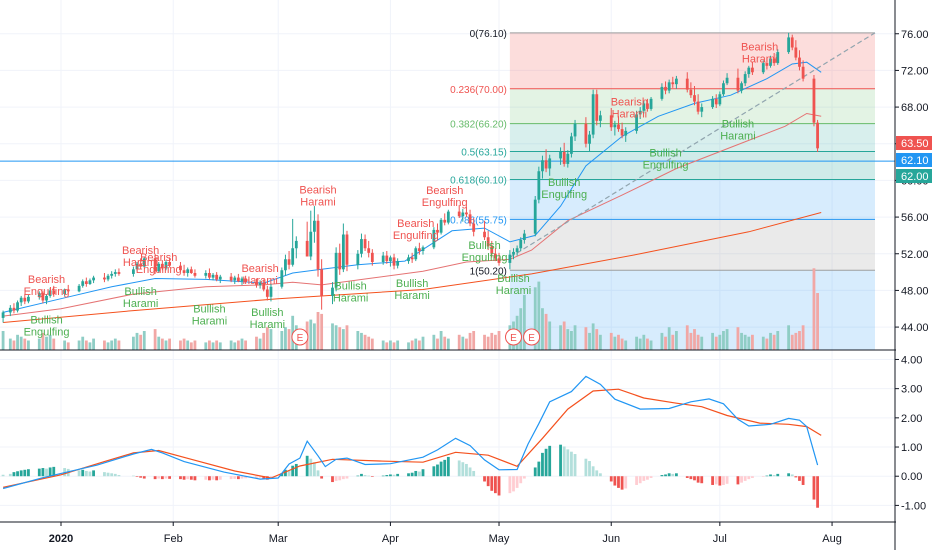 This screenshot has width=932, height=555. I want to click on price-axis-label: 52.00, so click(915, 255).